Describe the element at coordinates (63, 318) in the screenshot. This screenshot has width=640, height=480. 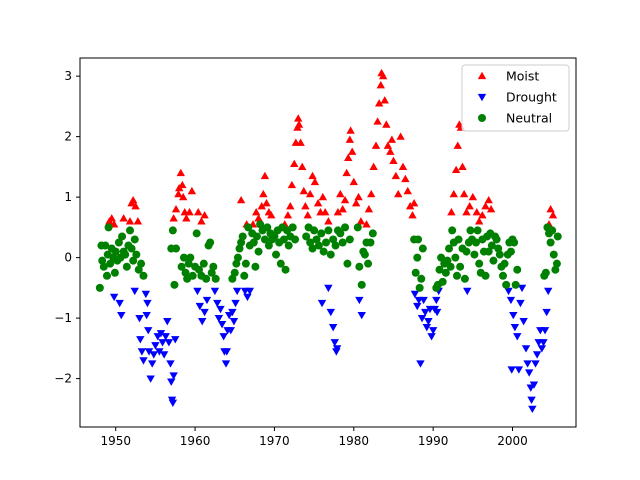
I see `y-tick-label: −1` at that location.